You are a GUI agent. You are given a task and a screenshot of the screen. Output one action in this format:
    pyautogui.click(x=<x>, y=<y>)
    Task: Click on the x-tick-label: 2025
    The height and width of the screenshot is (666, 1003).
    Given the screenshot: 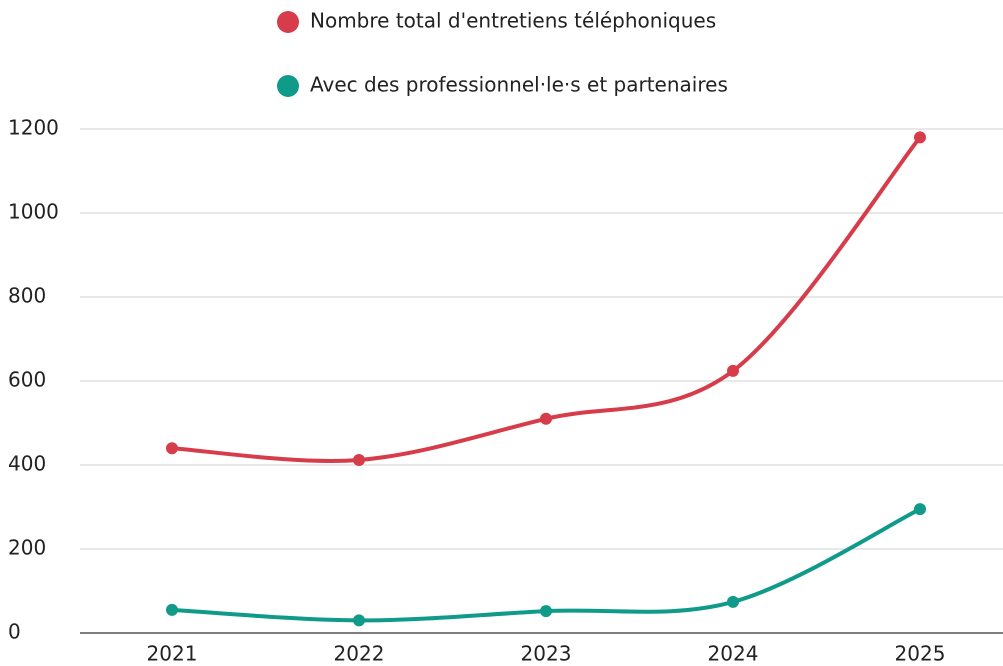 What is the action you would take?
    pyautogui.click(x=920, y=654)
    